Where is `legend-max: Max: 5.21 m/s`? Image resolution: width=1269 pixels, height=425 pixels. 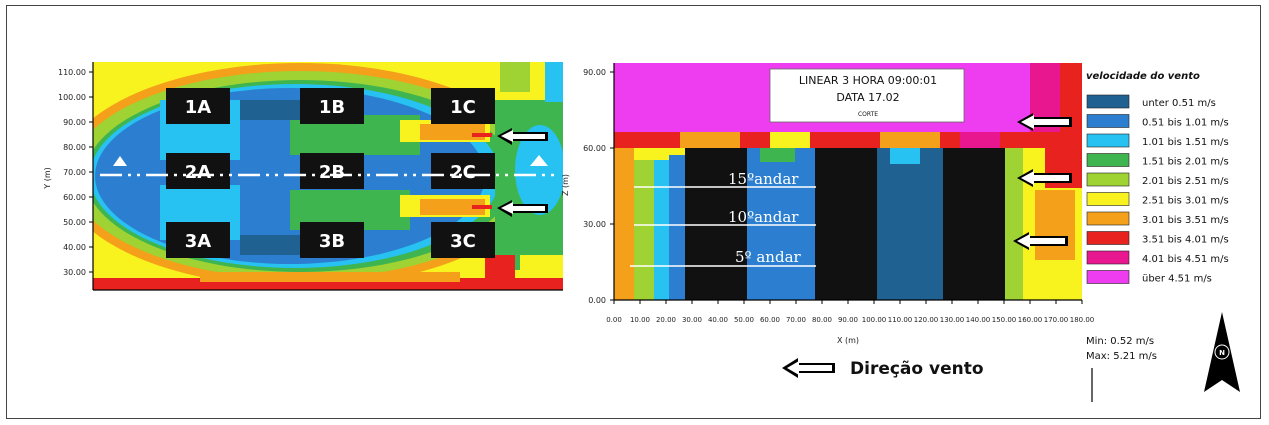 legend-max: Max: 5.21 m/s is located at coordinates (1121, 356).